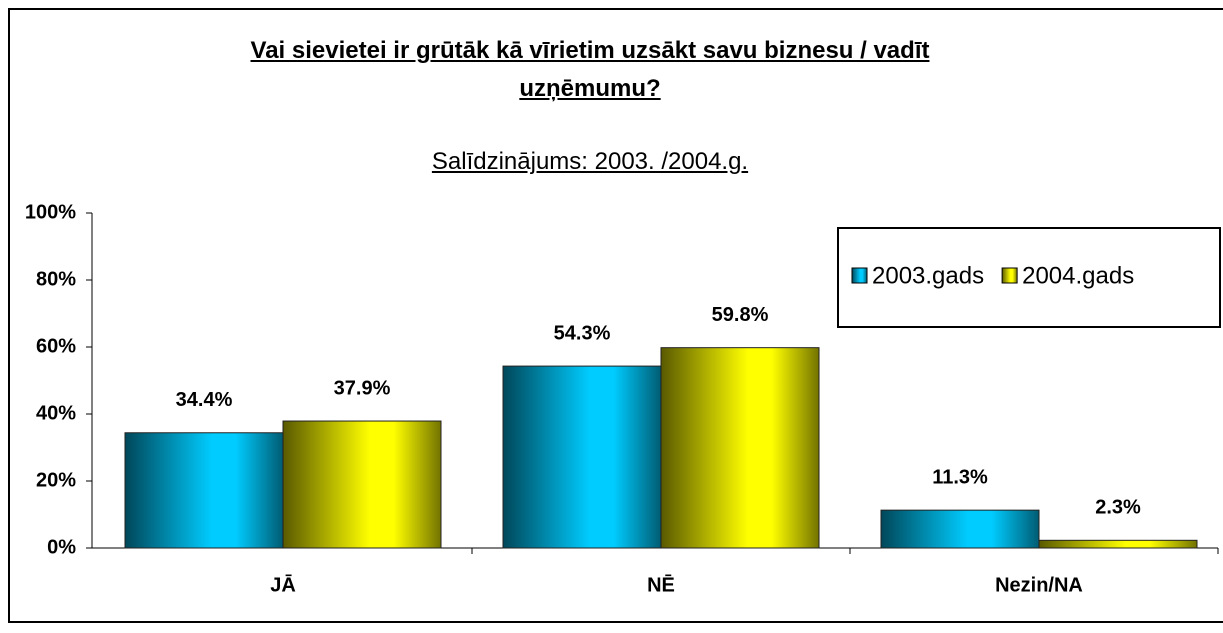  Describe the element at coordinates (1078, 275) in the screenshot. I see `legend-label: 2004.gads` at that location.